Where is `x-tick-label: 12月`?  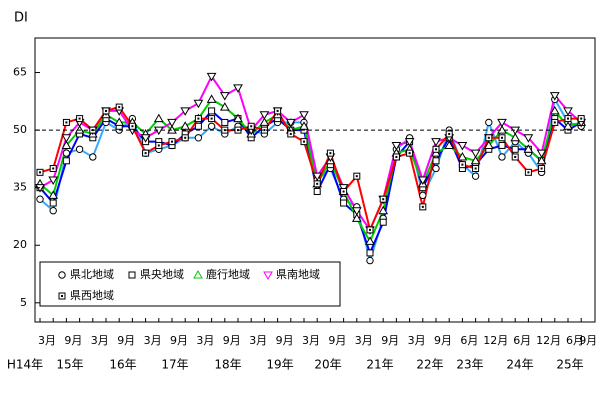 x-tick-label: 12月 is located at coordinates (495, 340).